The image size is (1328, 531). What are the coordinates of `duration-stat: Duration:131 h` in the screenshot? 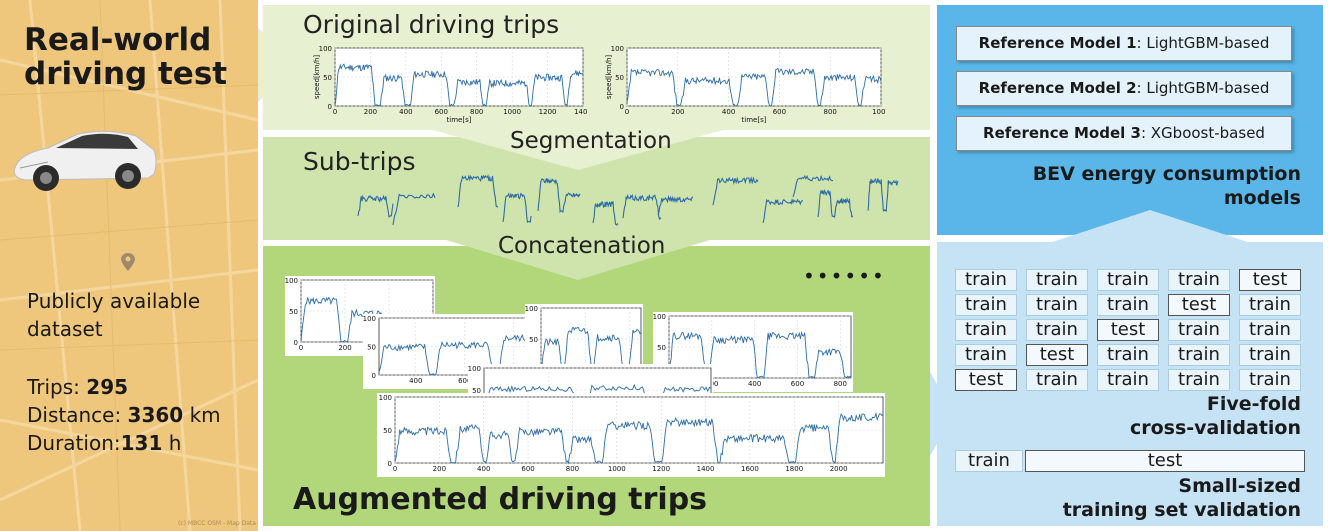 It's located at (104, 443).